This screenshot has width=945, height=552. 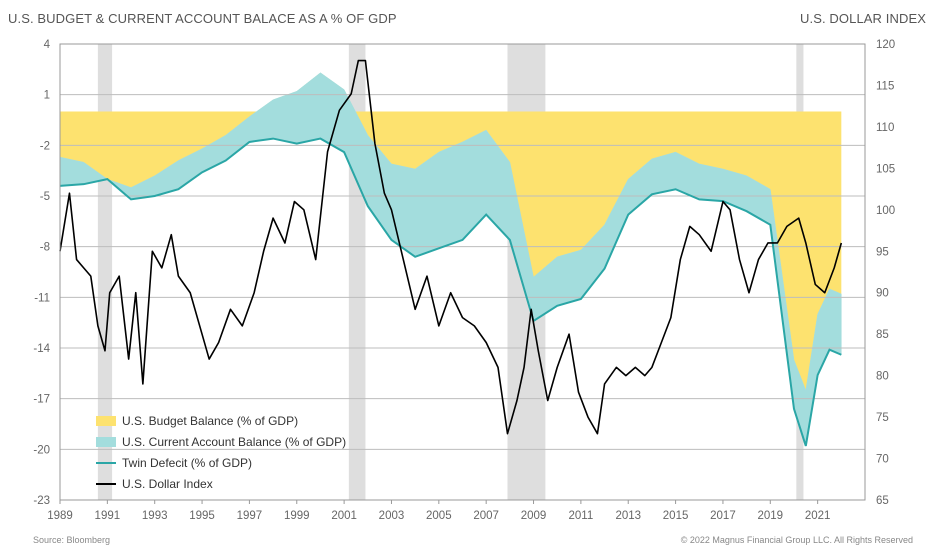 I want to click on right-tick-label: 110, so click(x=885, y=128).